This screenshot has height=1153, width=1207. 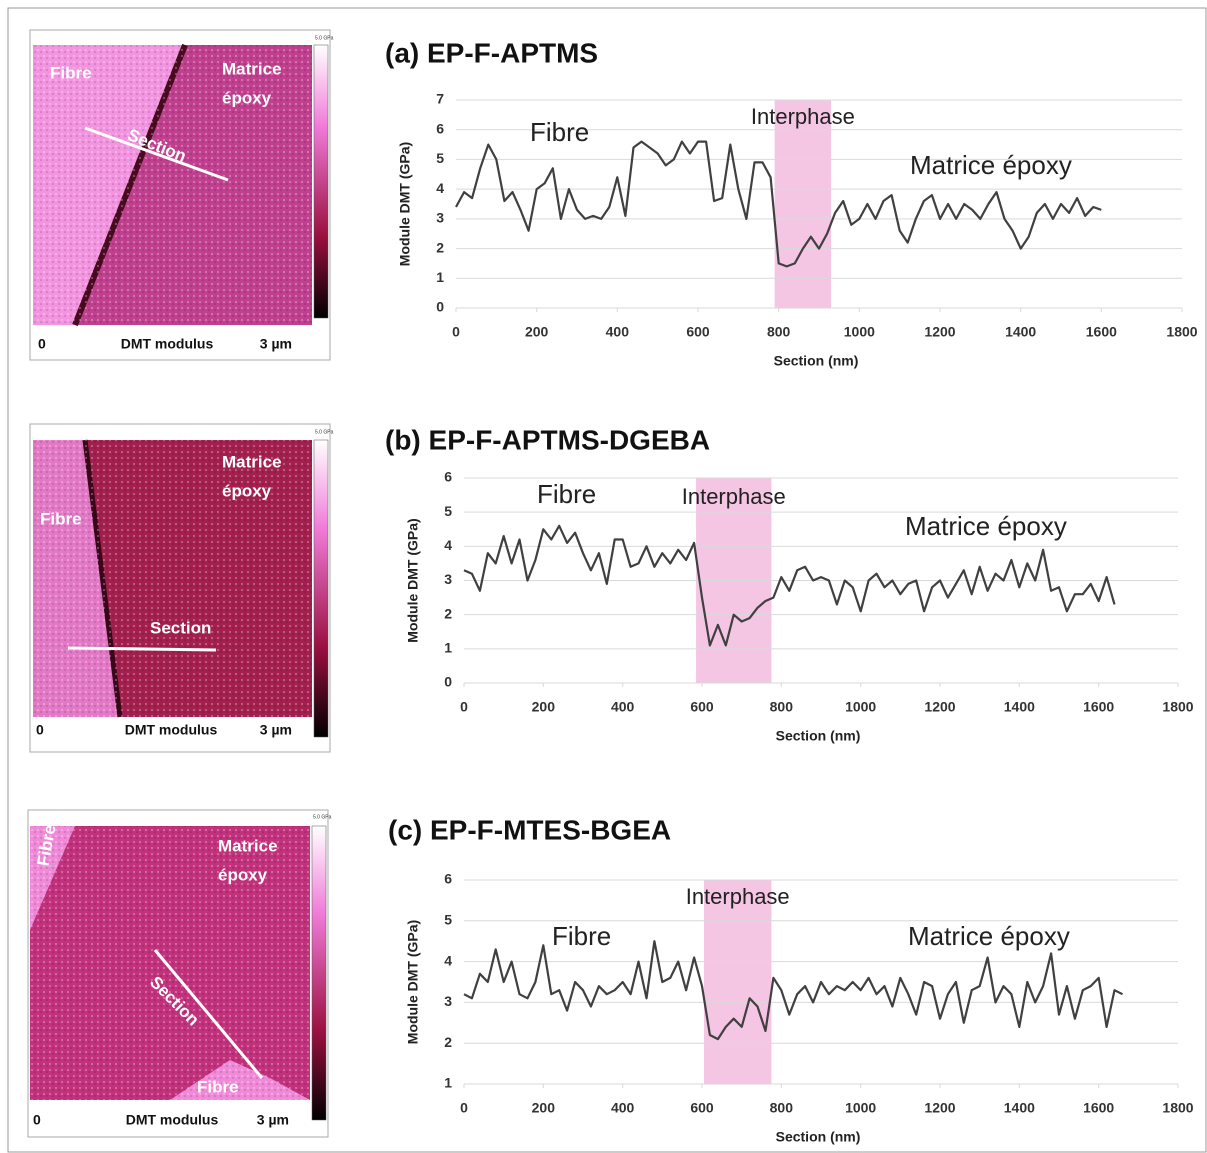 What do you see at coordinates (529, 829) in the screenshot?
I see `chart-title: (c) EP-F-MTES-BGEA` at bounding box center [529, 829].